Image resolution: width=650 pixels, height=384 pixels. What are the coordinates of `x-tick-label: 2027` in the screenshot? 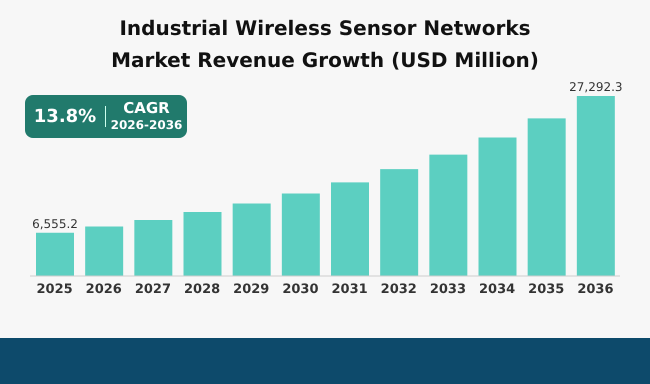 It's located at (153, 290).